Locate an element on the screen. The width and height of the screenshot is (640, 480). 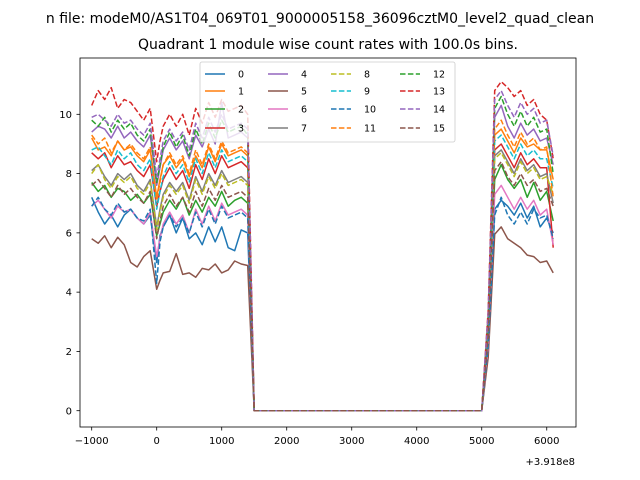
x-offset-label: +3.918e8 is located at coordinates (550, 462).